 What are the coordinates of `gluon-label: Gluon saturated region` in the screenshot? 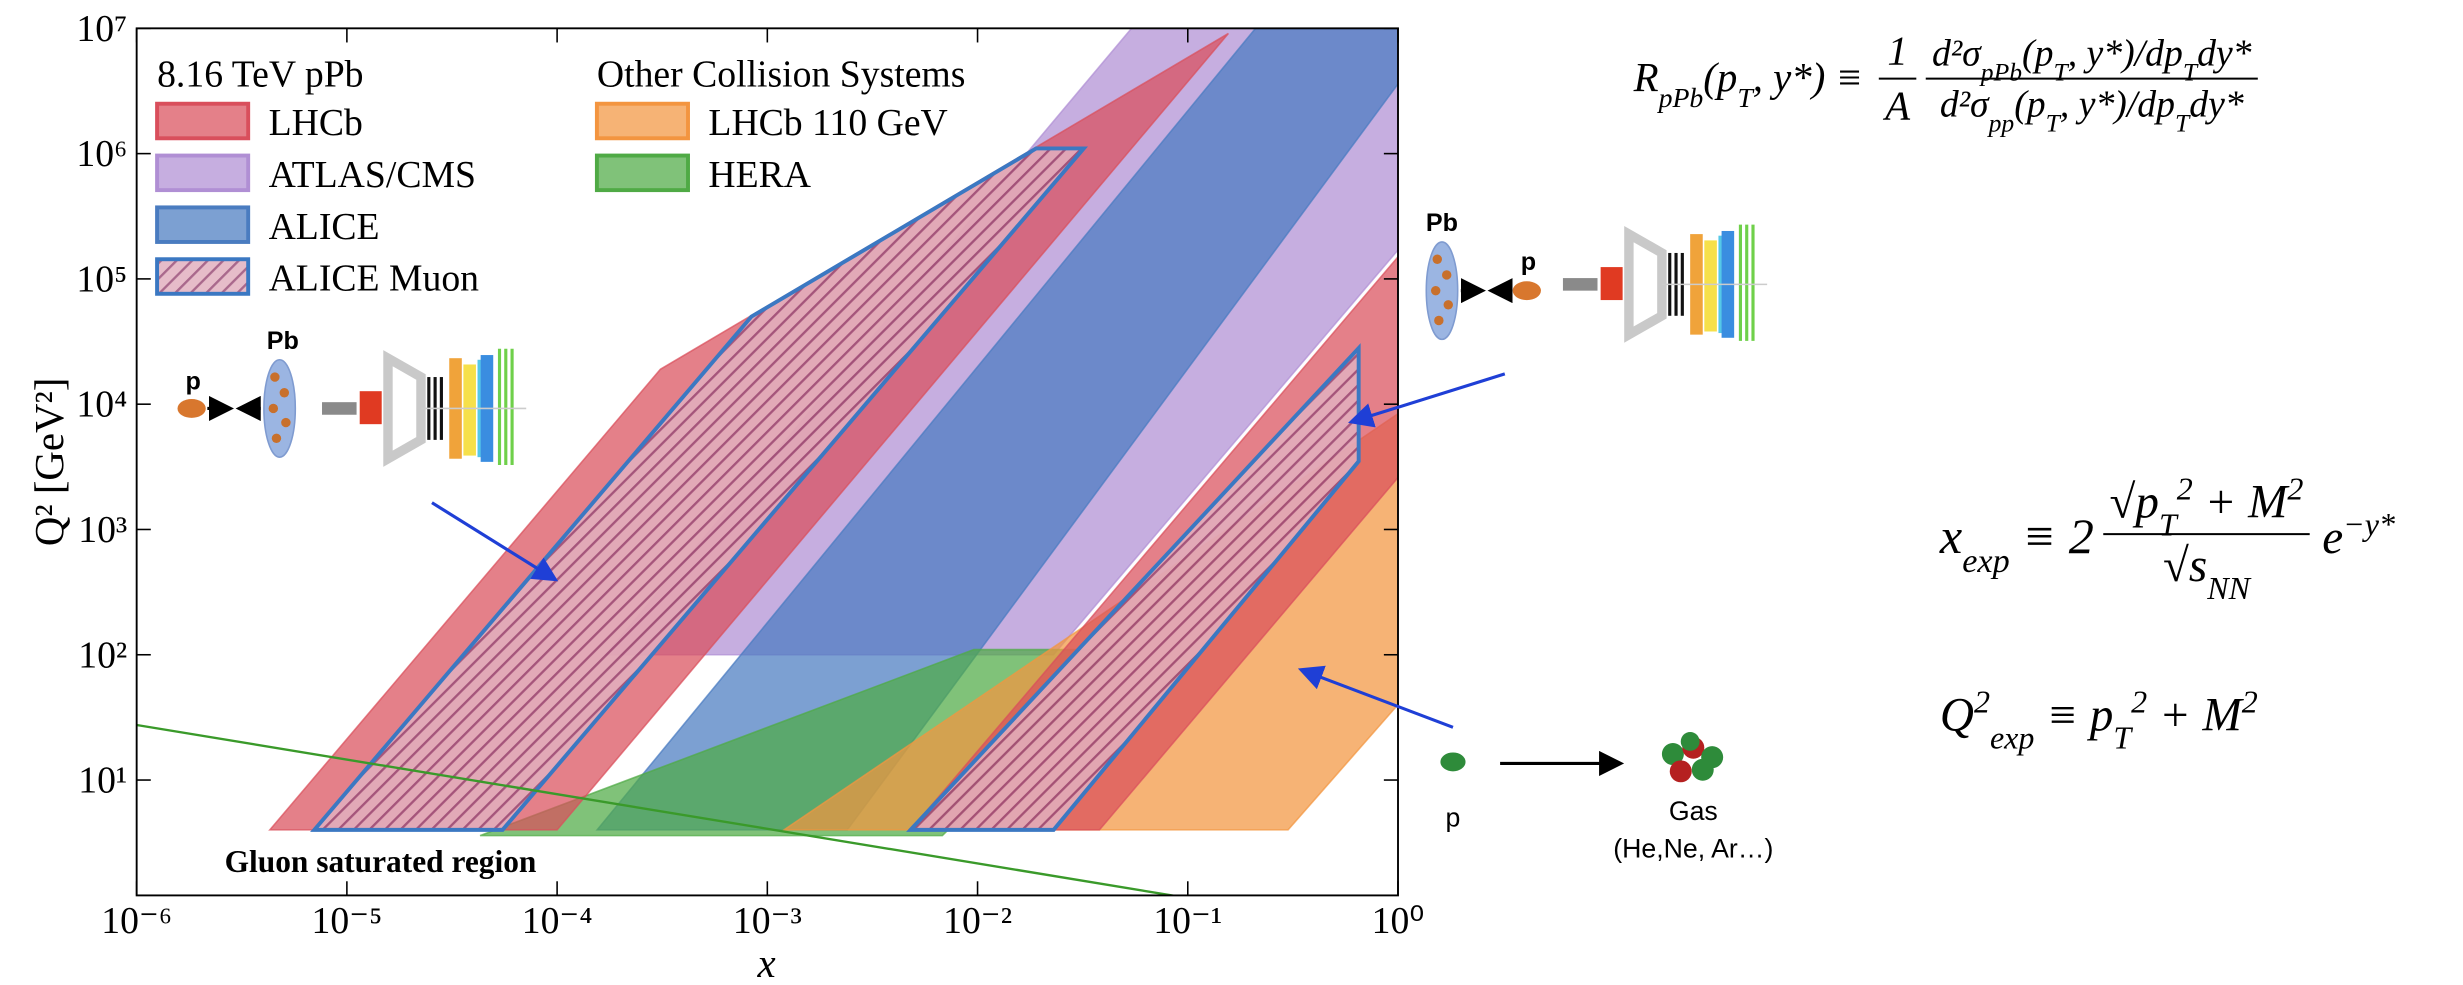 It's located at (381, 861).